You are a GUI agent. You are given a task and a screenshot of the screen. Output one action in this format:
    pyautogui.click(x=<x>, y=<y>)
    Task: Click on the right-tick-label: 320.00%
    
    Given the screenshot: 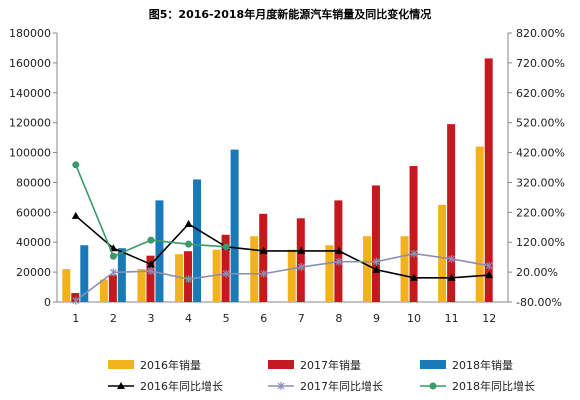 What is the action you would take?
    pyautogui.click(x=540, y=182)
    